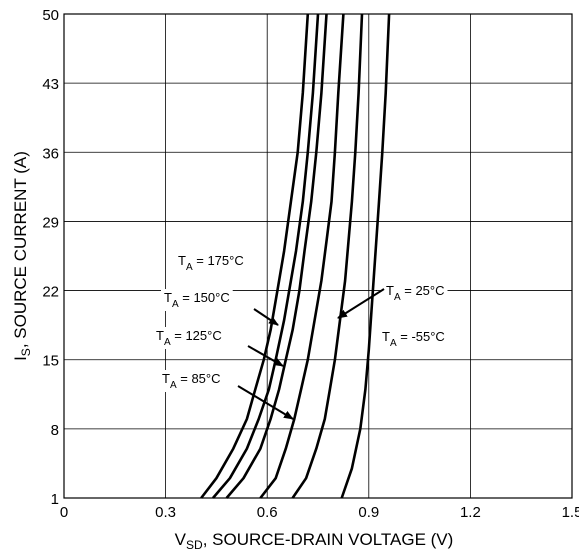 Image resolution: width=579 pixels, height=553 pixels. I want to click on series-label: TA = 150°C, so click(197, 300).